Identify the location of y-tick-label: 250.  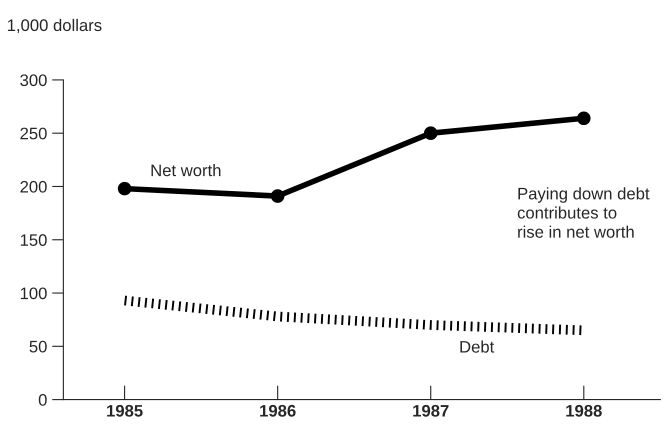
(33, 134).